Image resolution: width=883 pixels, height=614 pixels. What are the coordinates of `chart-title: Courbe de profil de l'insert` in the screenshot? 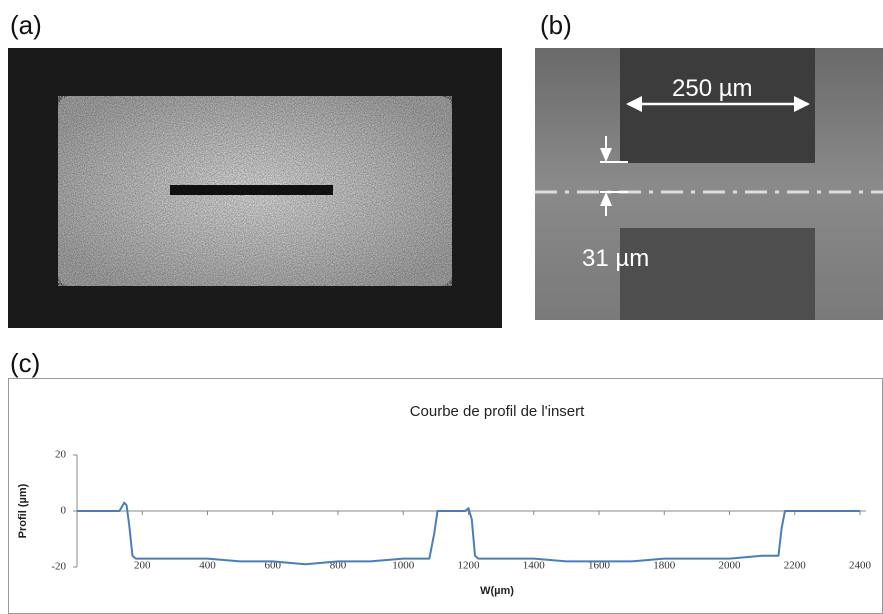 It's located at (497, 411).